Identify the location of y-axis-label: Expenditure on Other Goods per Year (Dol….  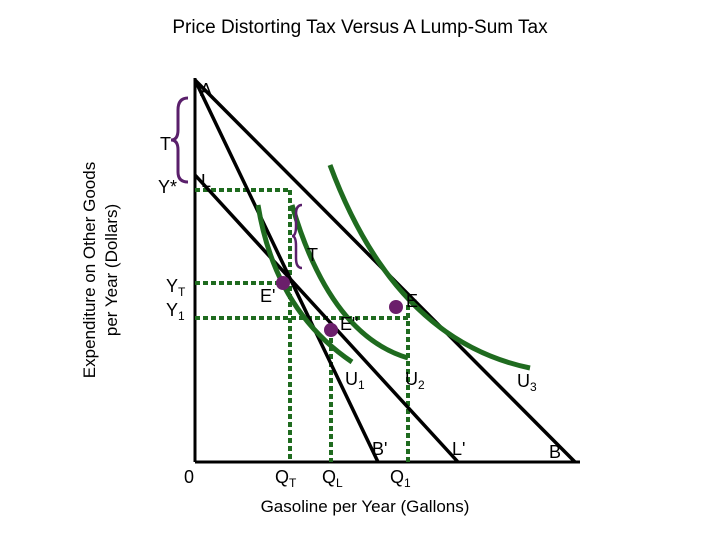
(100, 270).